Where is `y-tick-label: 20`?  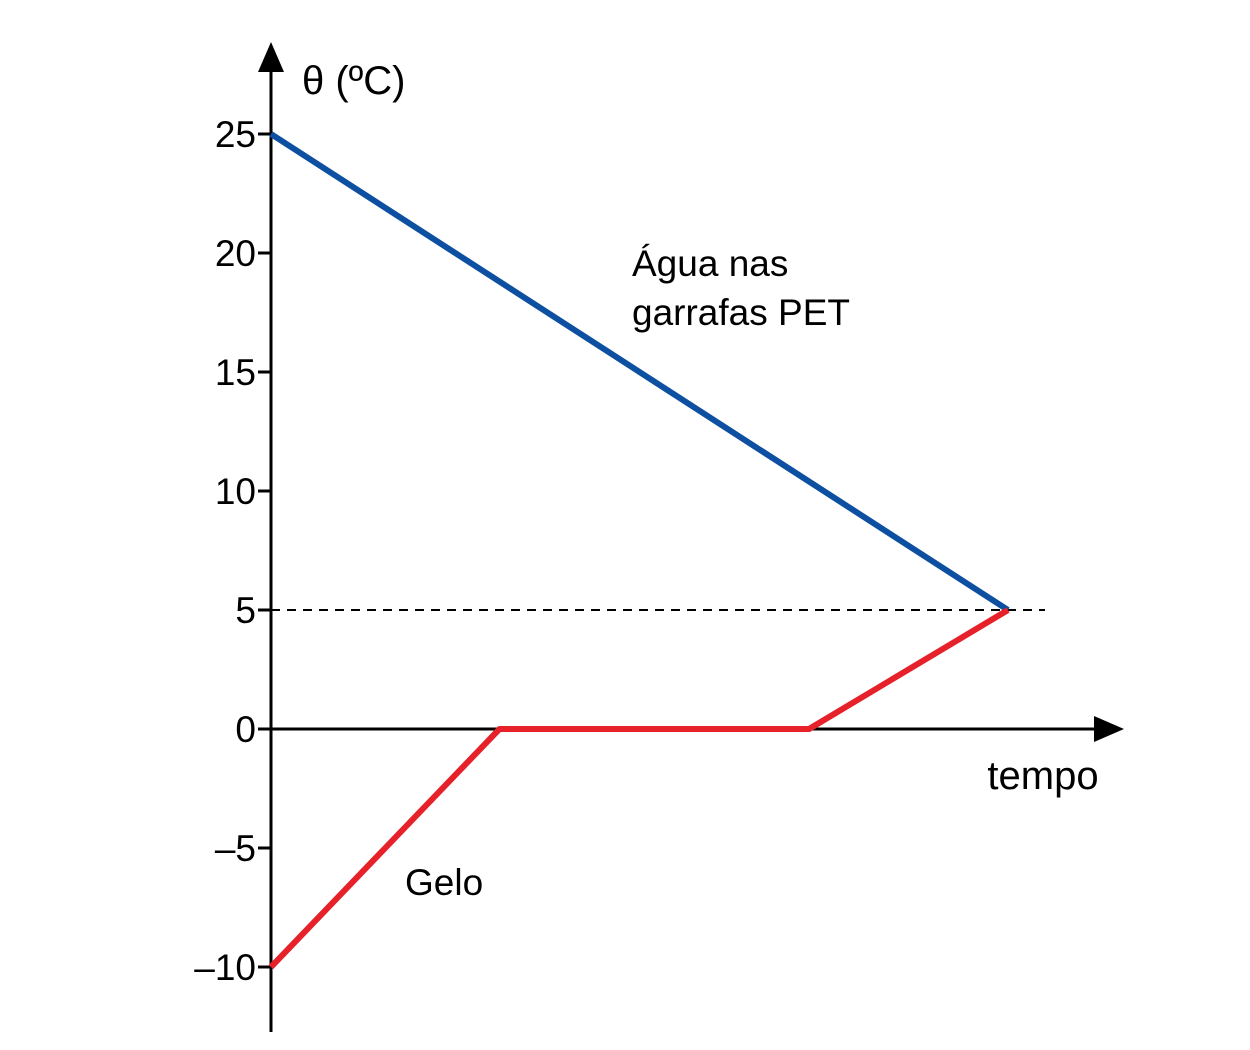
y-tick-label: 20 is located at coordinates (235, 253).